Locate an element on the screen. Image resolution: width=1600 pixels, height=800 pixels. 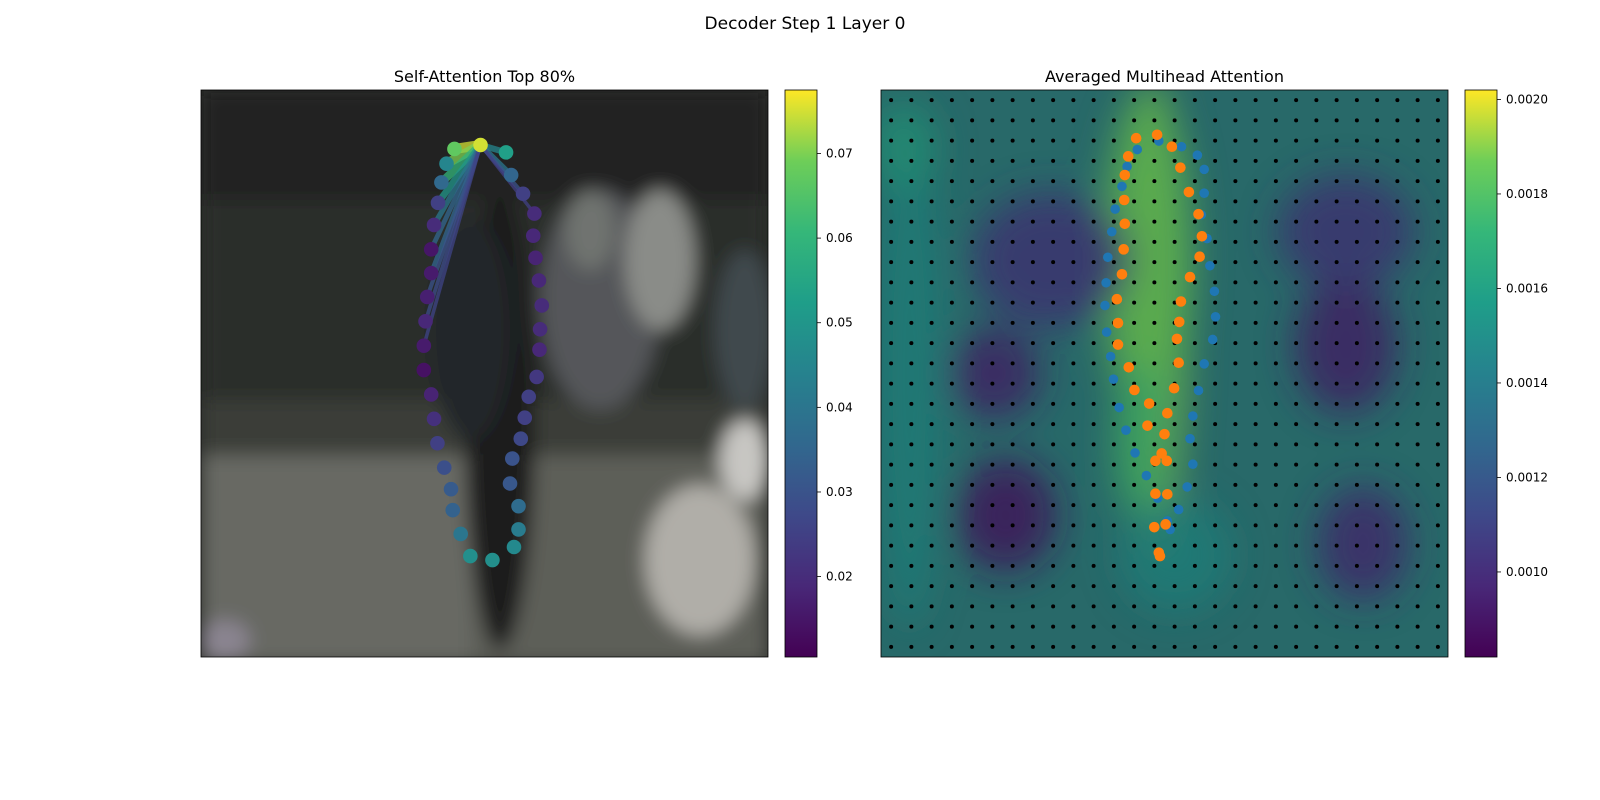
predicted-points is located at coordinates (1159, 345).